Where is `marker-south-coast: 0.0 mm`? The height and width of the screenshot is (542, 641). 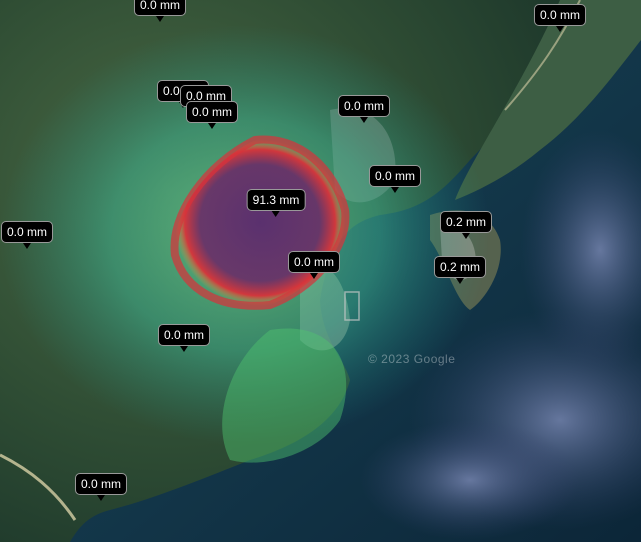 marker-south-coast: 0.0 mm is located at coordinates (101, 487).